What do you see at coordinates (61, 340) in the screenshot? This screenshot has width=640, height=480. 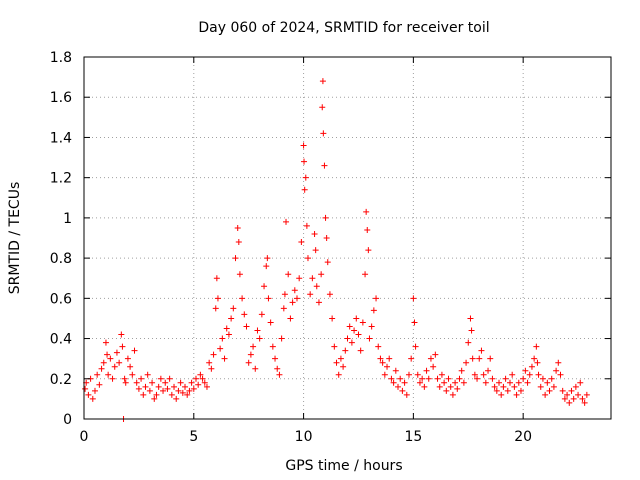 I see `y-tick-label: 0.4` at bounding box center [61, 340].